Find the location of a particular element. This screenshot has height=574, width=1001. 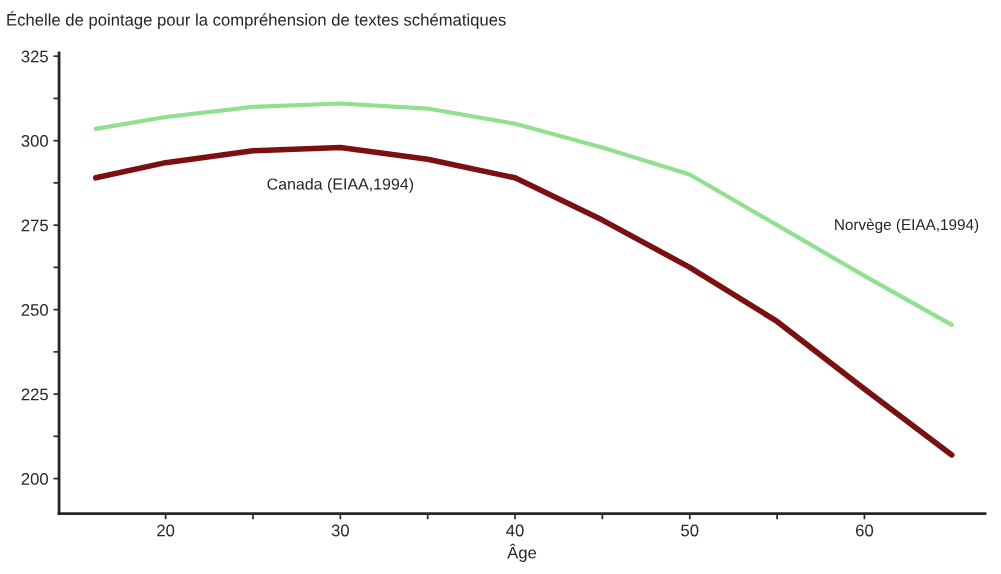

series-label: Canada (EIAA,1994) is located at coordinates (340, 185).